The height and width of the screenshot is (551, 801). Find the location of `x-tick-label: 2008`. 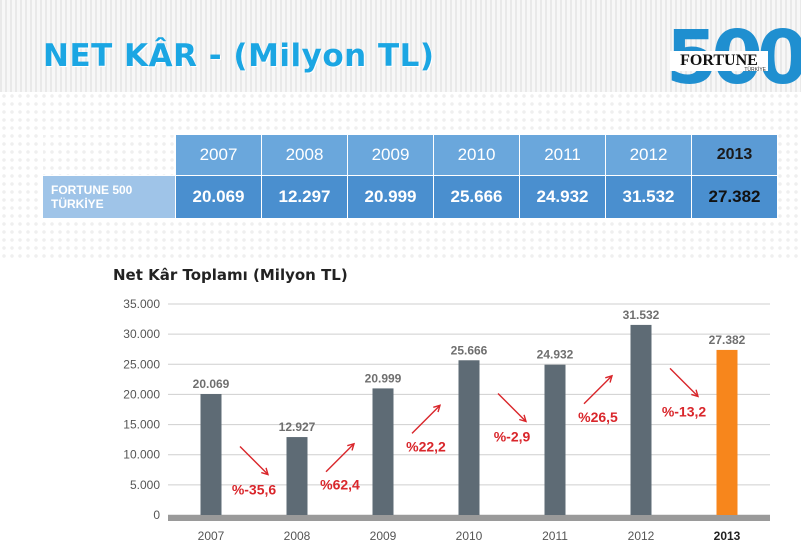

x-tick-label: 2008 is located at coordinates (297, 536).